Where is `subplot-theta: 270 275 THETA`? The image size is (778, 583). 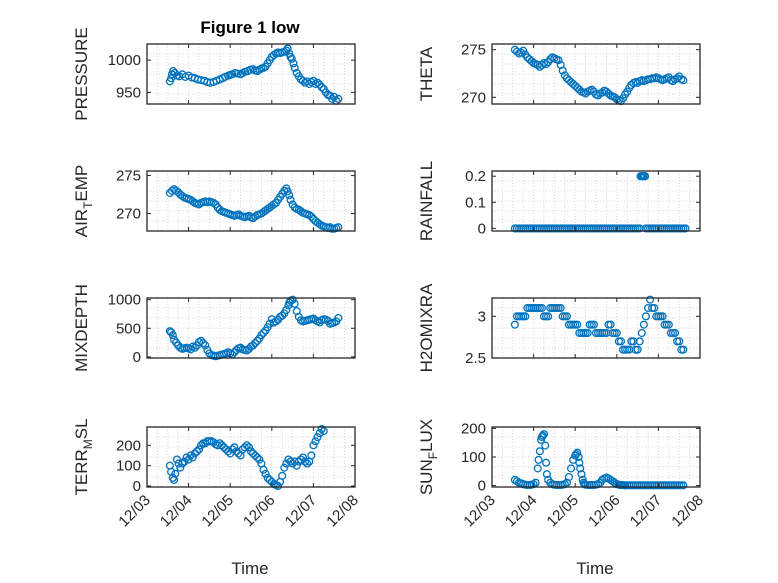 subplot-theta: 270 275 THETA is located at coordinates (559, 74).